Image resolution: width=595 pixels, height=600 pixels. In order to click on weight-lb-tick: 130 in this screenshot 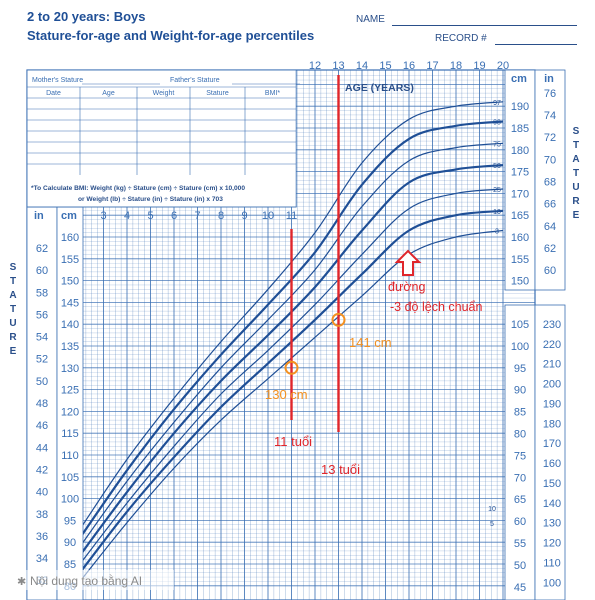, I will do `click(552, 524)`.